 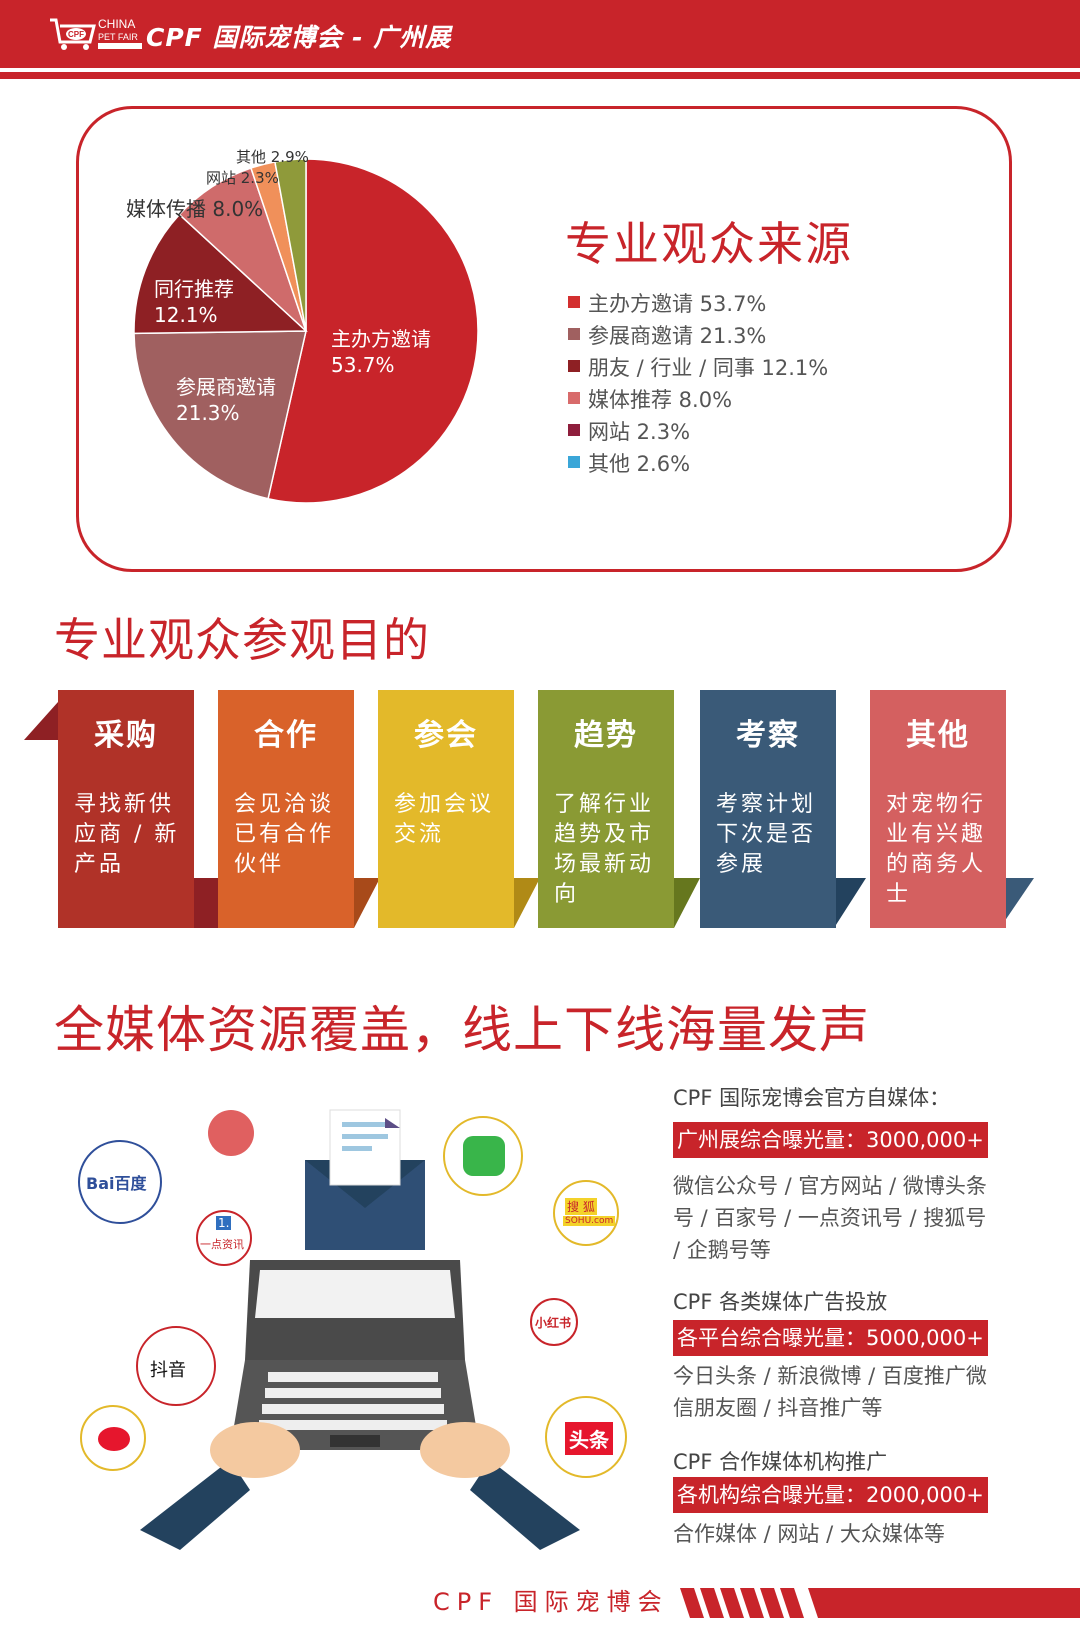 I want to click on yidian-logo-icon: 1. 一点资讯, so click(x=224, y=1238).